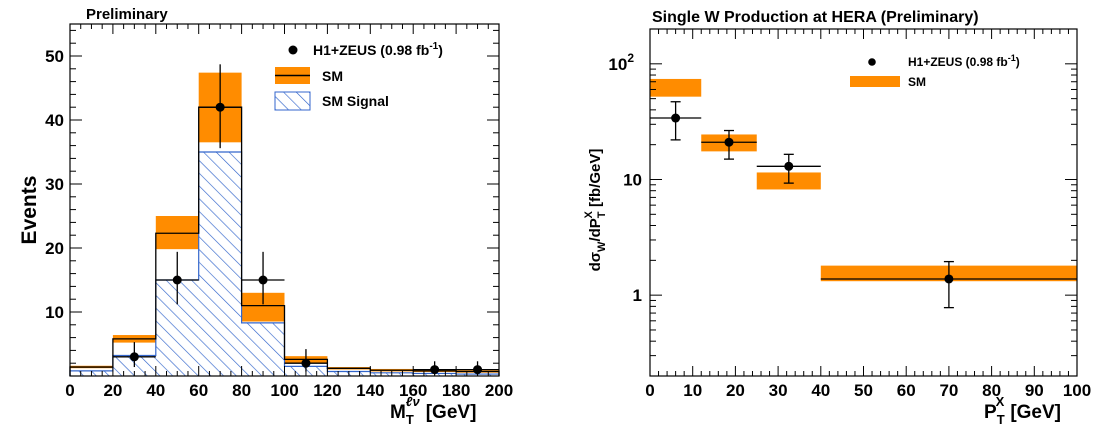  What do you see at coordinates (964, 61) in the screenshot?
I see `right-legend-data-label: H1+ZEUS (0.98 fb-1)` at bounding box center [964, 61].